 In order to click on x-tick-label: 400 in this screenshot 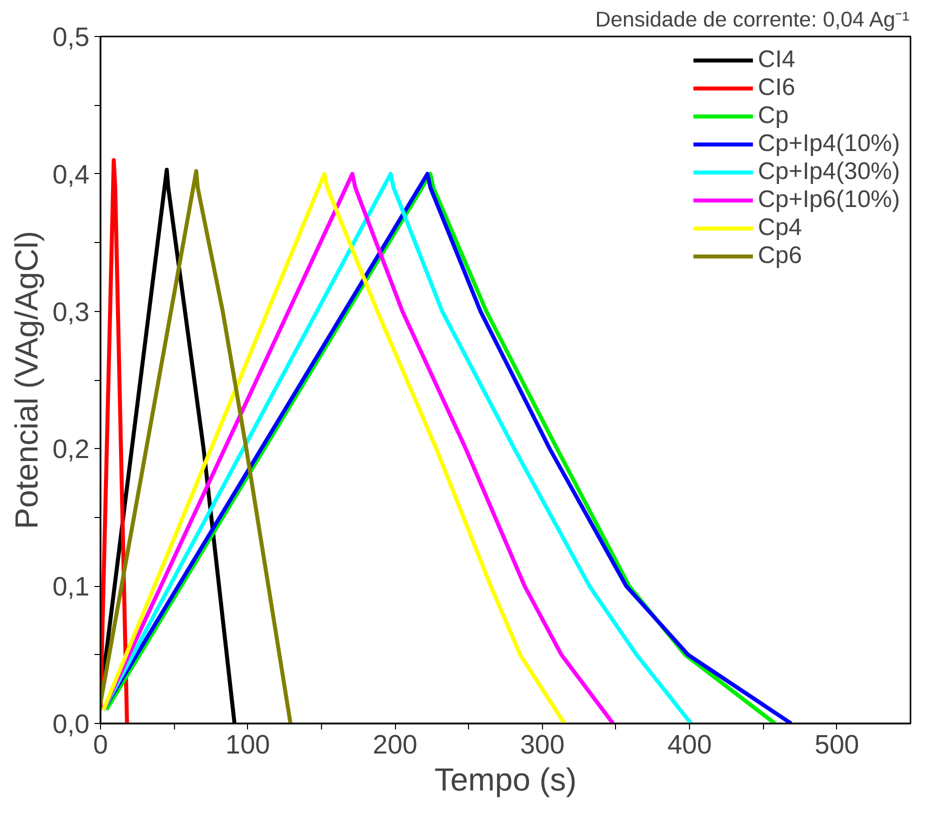, I will do `click(689, 745)`.